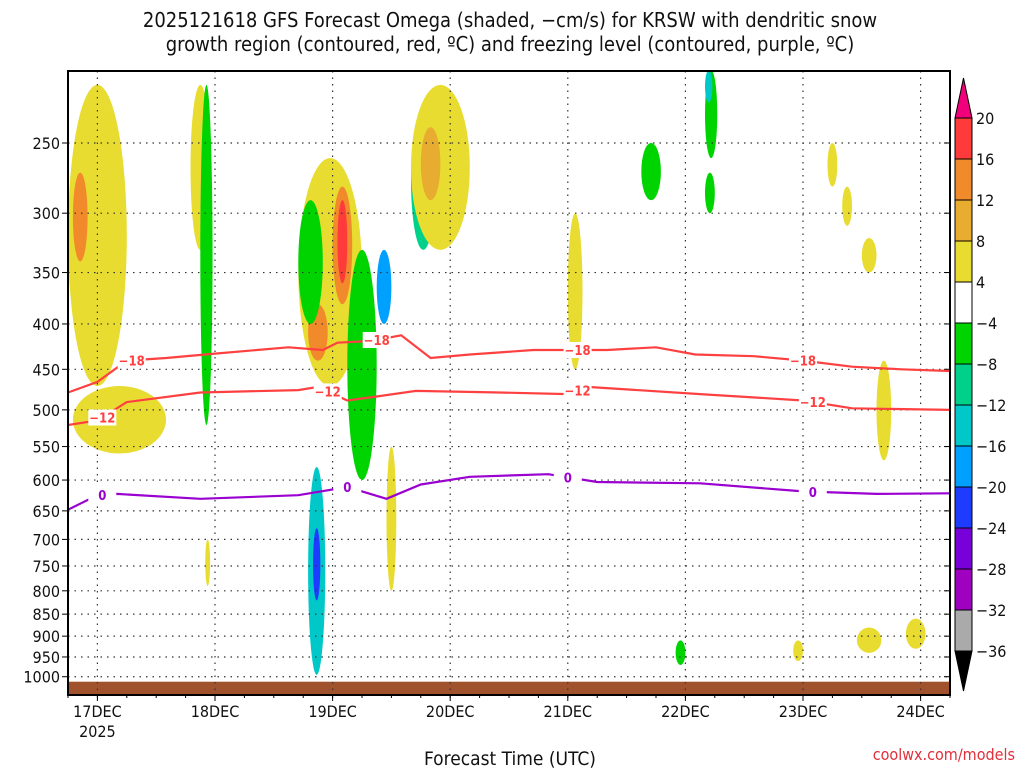 Image resolution: width=1024 pixels, height=768 pixels. I want to click on y-tick-label: 700, so click(46, 539).